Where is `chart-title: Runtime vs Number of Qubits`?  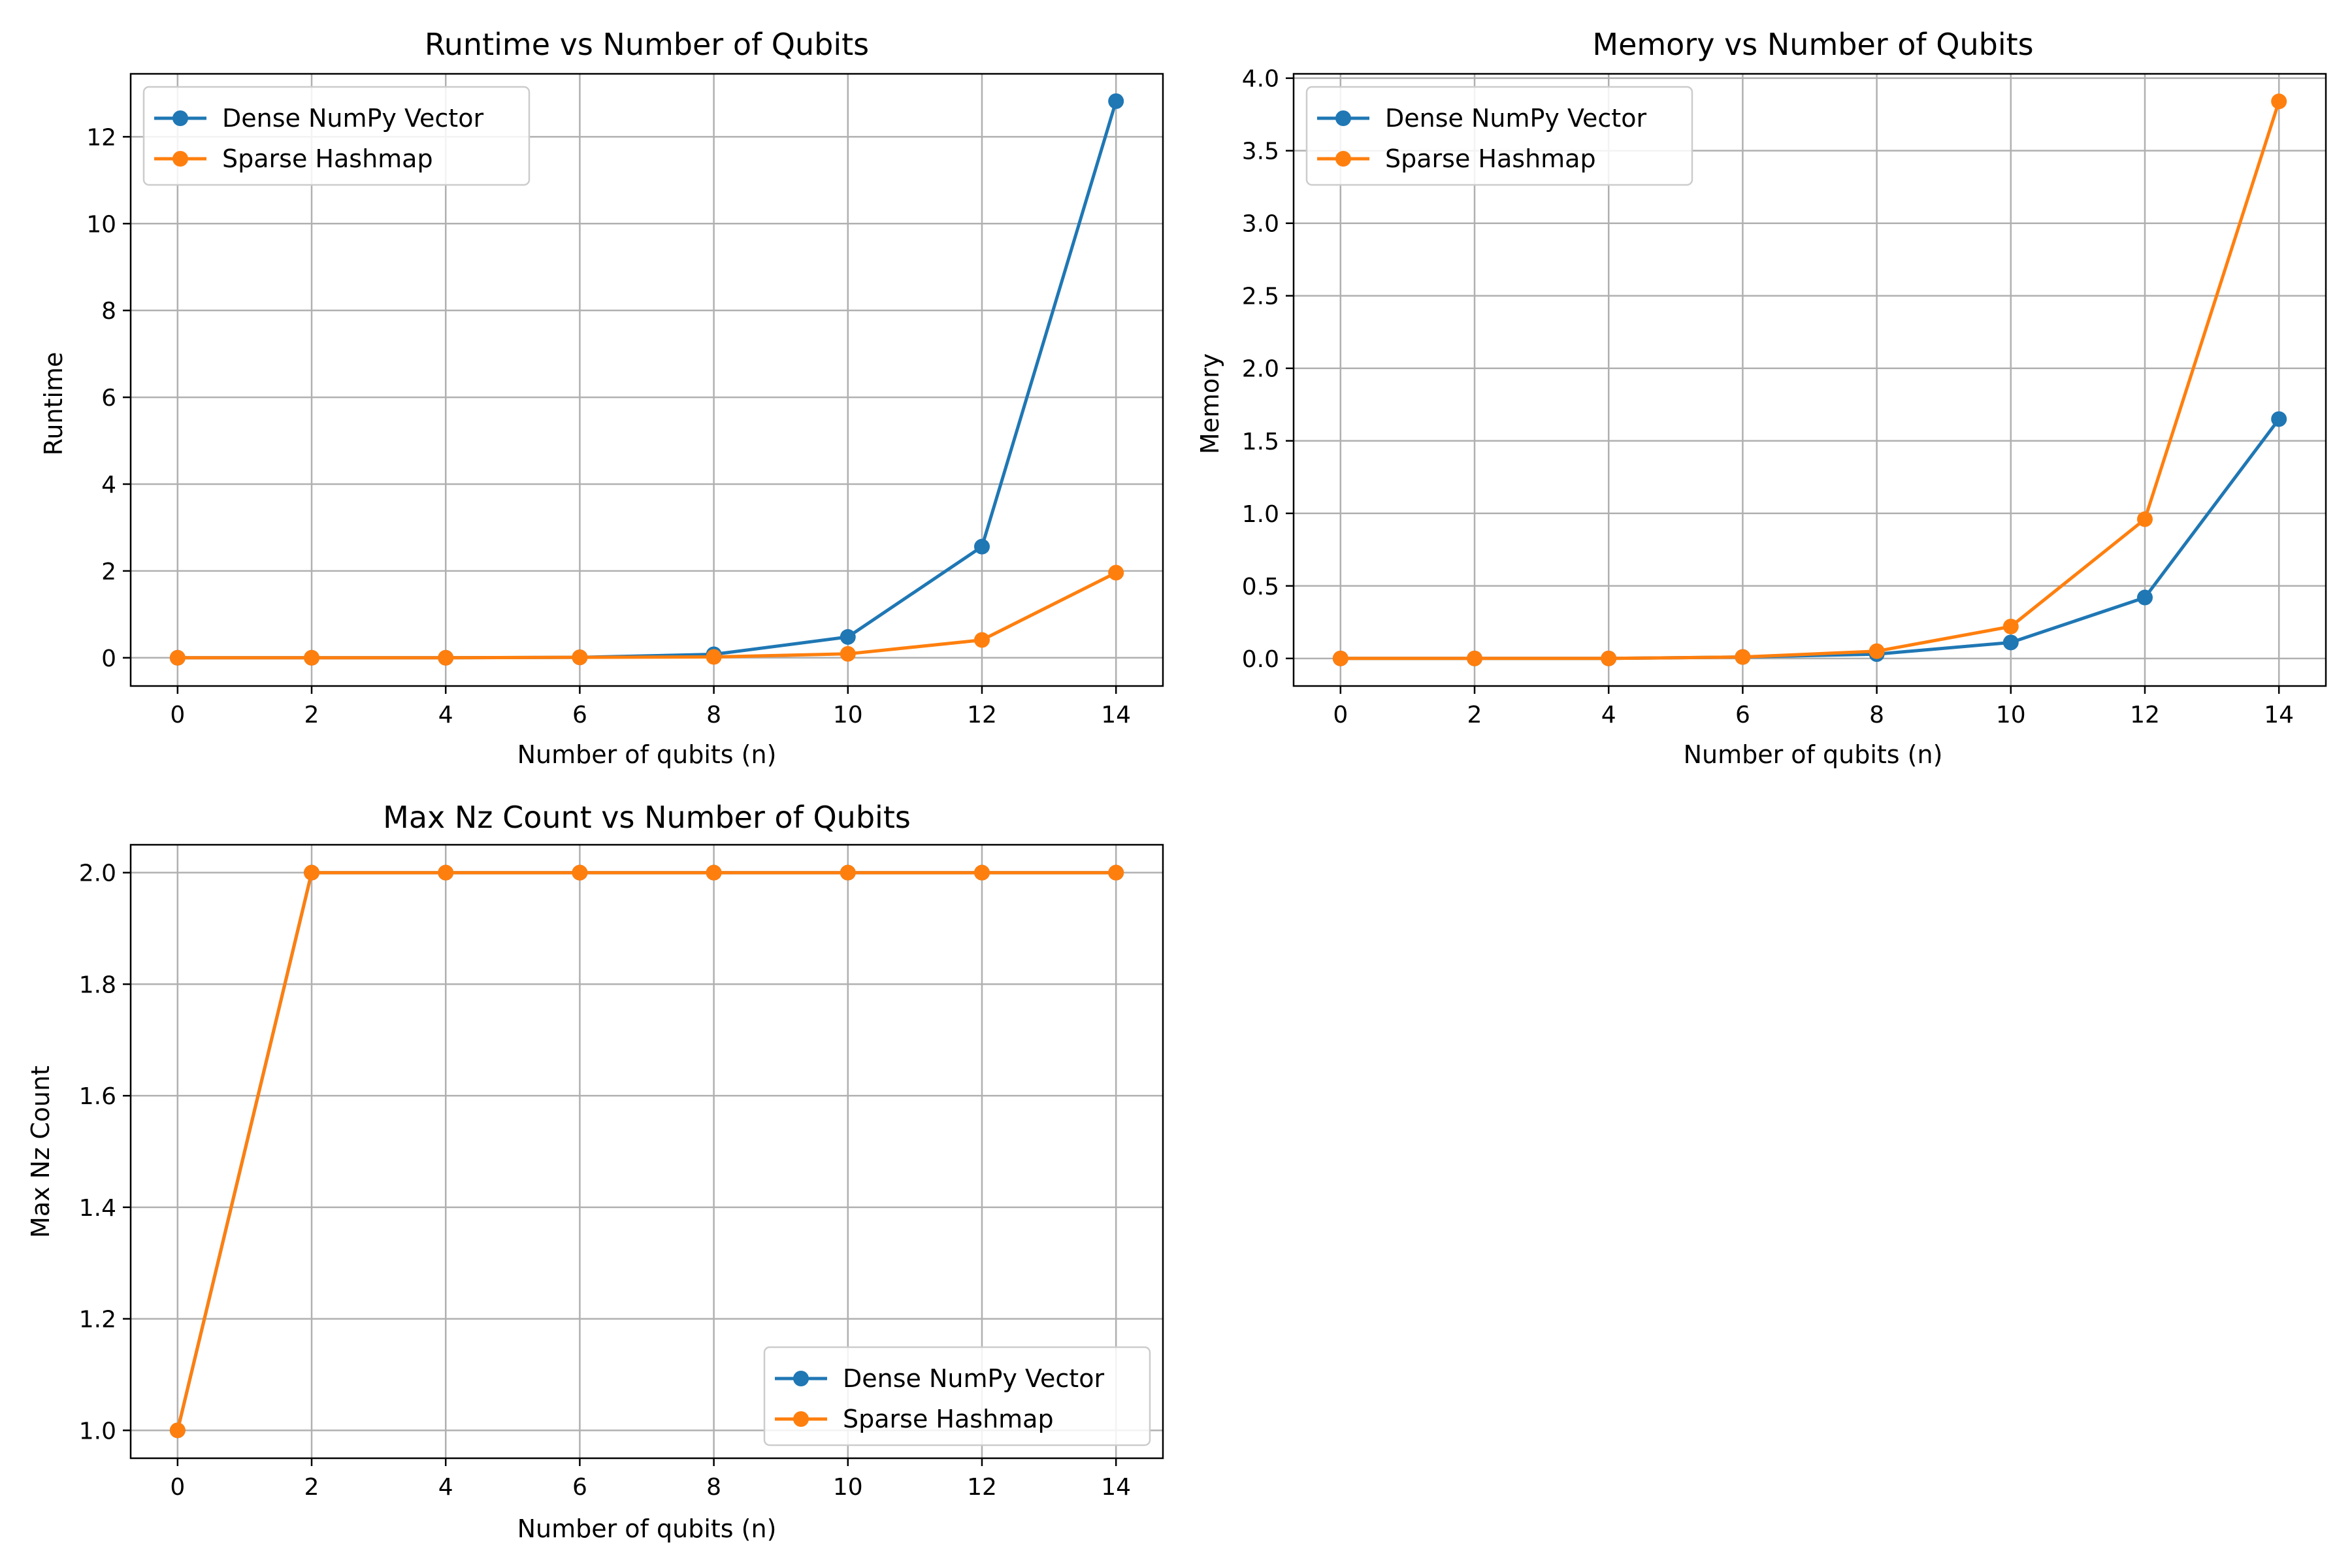 chart-title: Runtime vs Number of Qubits is located at coordinates (647, 44).